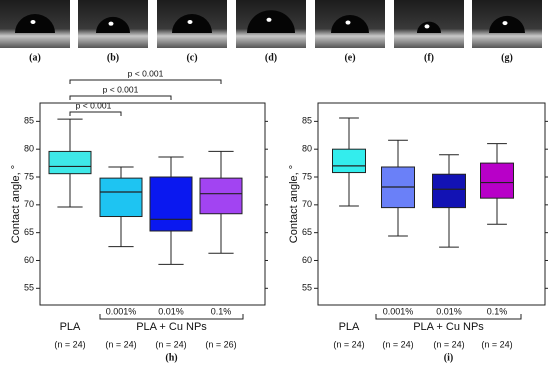 Image resolution: width=550 pixels, height=372 pixels. I want to click on photo-label: (f), so click(429, 57).